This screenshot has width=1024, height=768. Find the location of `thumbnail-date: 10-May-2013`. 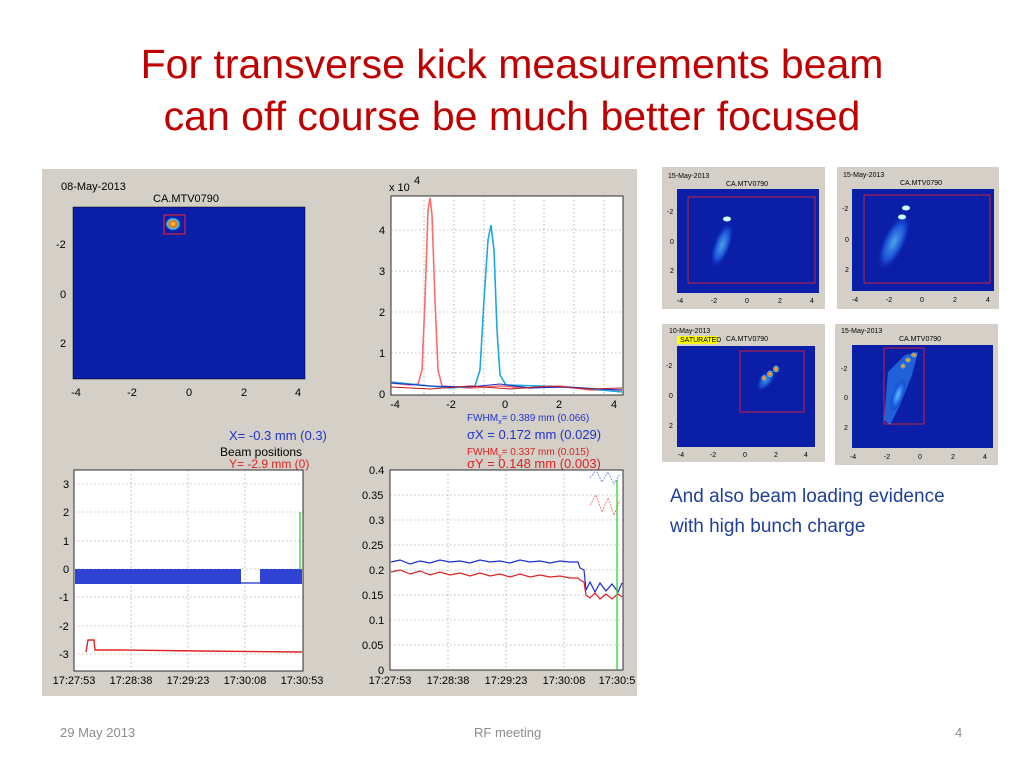

thumbnail-date: 10-May-2013 is located at coordinates (689, 331).